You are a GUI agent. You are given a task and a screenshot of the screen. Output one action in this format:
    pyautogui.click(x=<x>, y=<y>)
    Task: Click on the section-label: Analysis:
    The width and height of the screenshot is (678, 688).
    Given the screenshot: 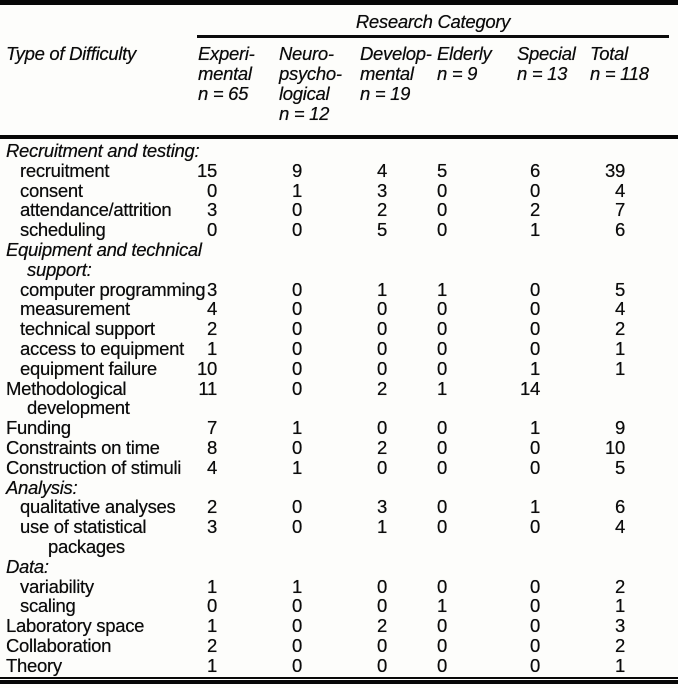 What is the action you would take?
    pyautogui.click(x=42, y=487)
    